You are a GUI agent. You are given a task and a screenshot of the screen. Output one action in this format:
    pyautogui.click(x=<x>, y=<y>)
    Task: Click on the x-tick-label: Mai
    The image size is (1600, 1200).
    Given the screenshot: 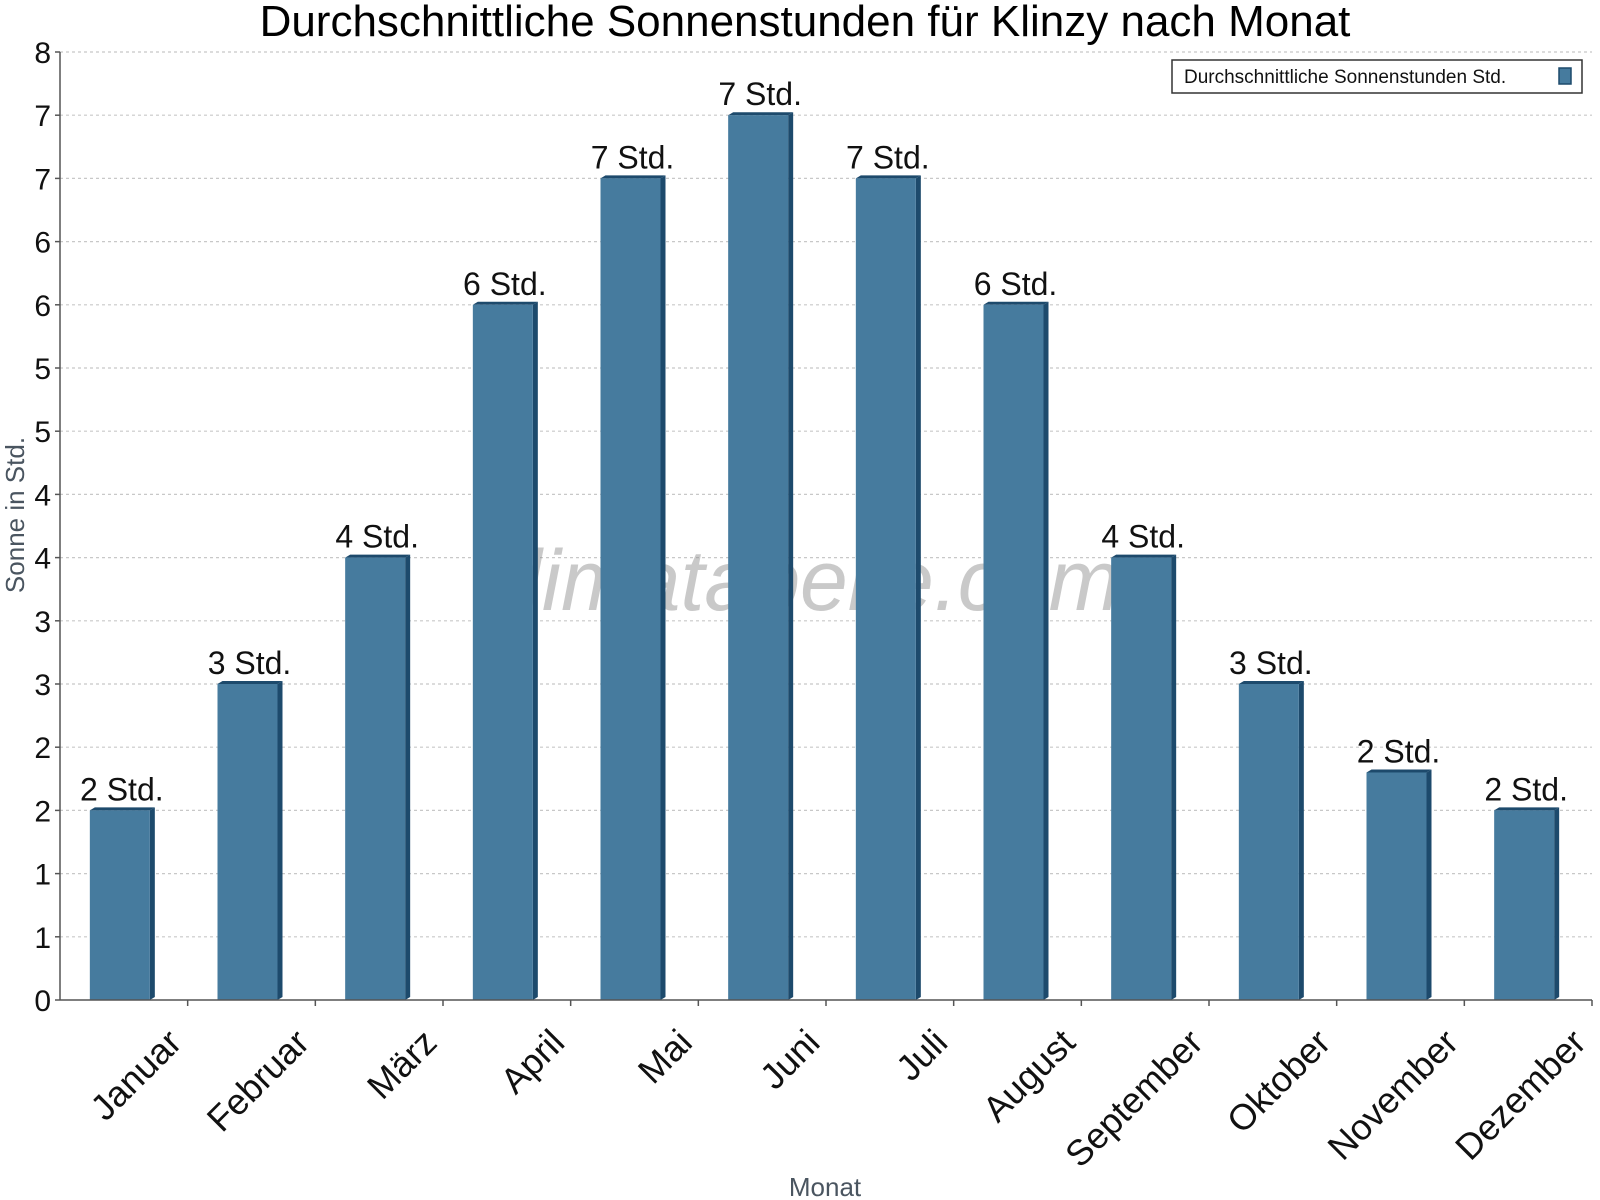 What is the action you would take?
    pyautogui.click(x=665, y=1056)
    